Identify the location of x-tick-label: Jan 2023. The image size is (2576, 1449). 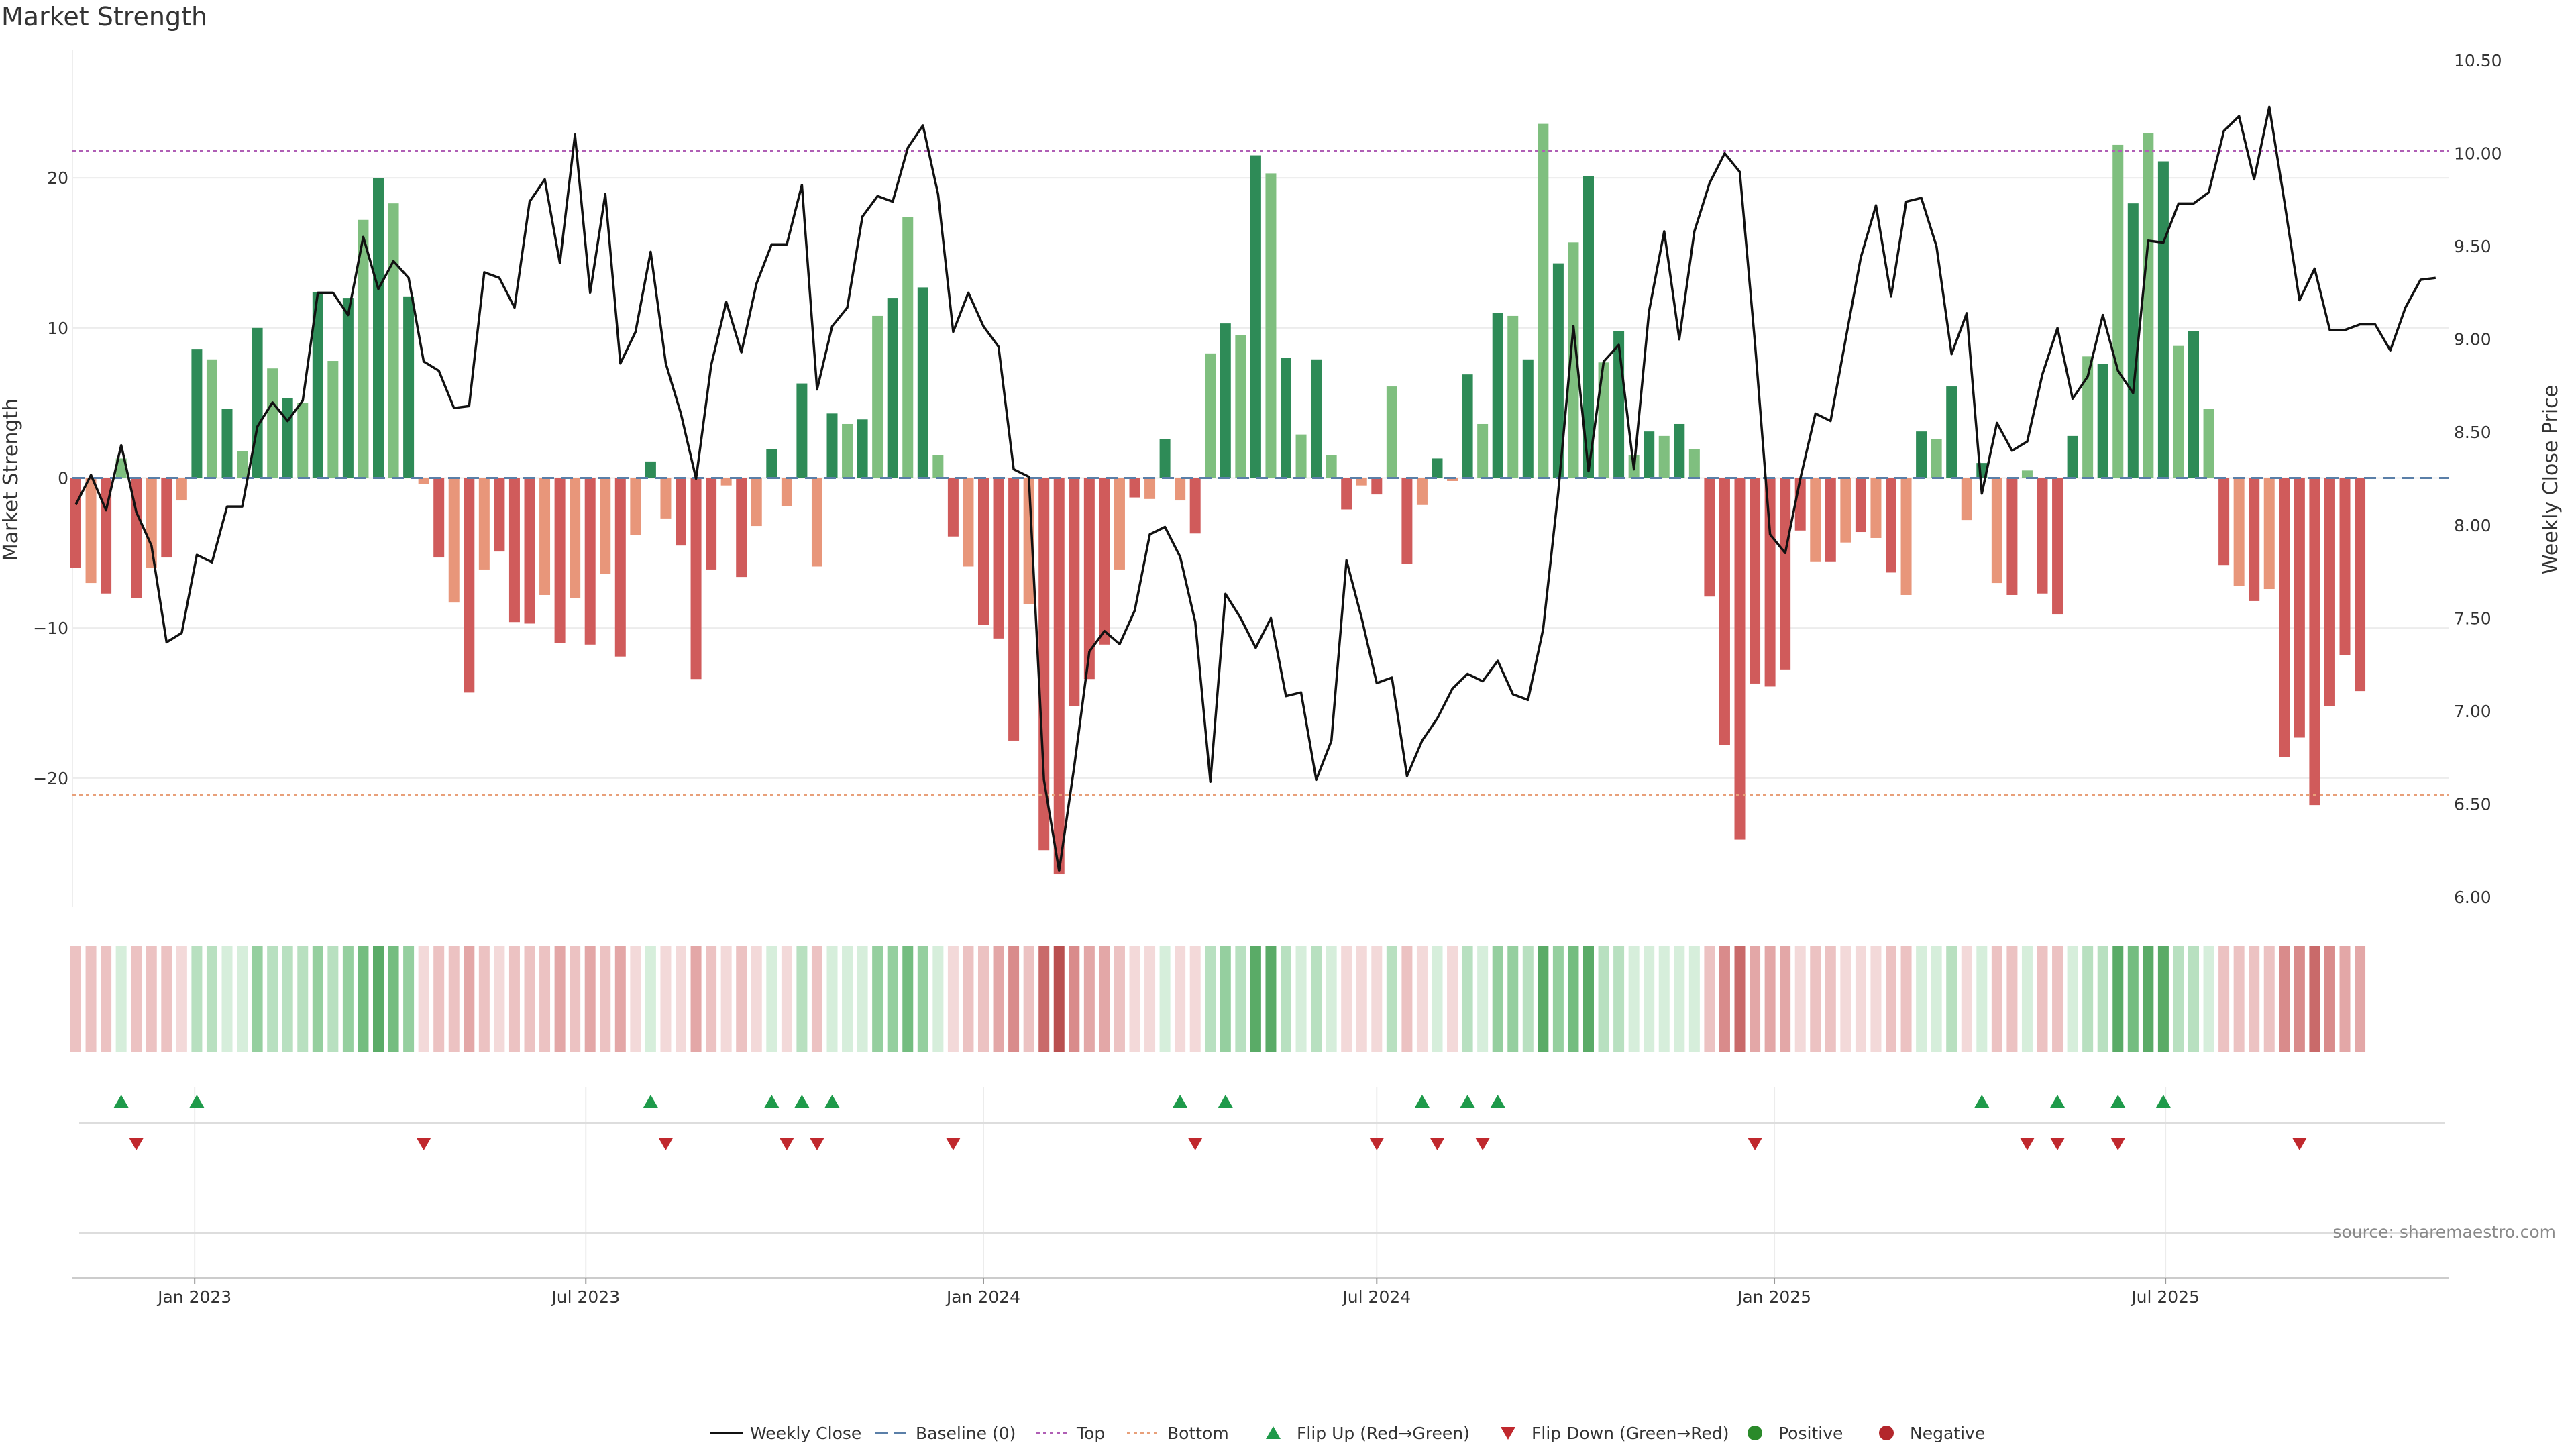
(193, 1297).